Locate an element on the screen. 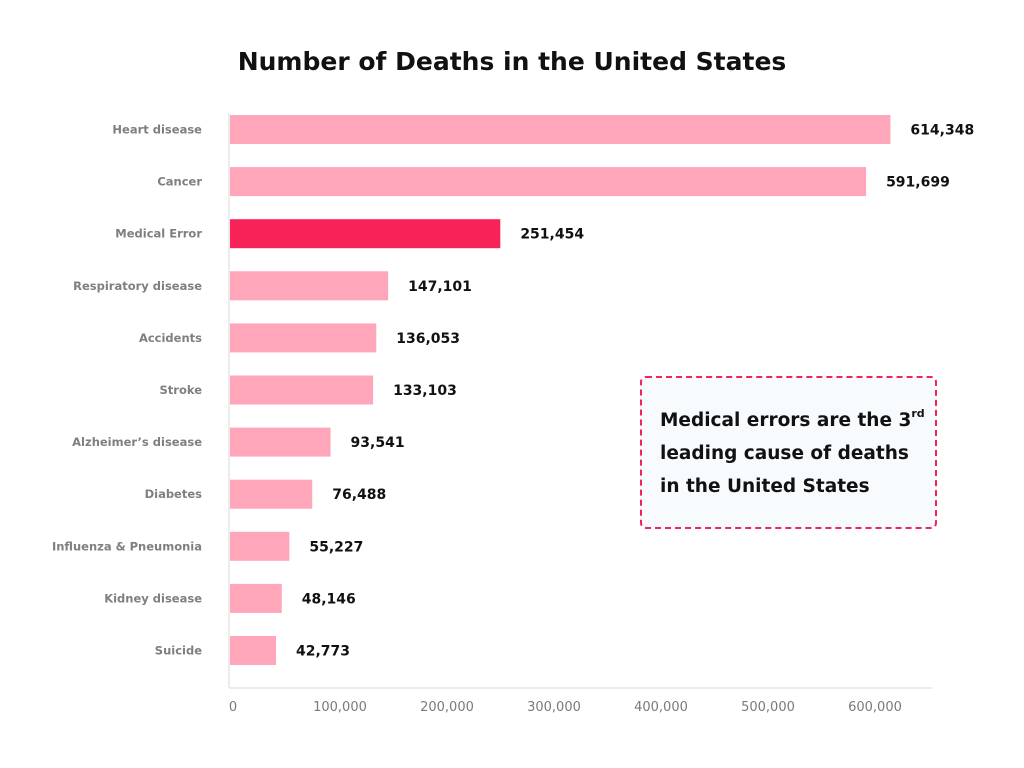 The height and width of the screenshot is (768, 1024). annotation-line1-text: Medical errors are the 3 is located at coordinates (786, 420).